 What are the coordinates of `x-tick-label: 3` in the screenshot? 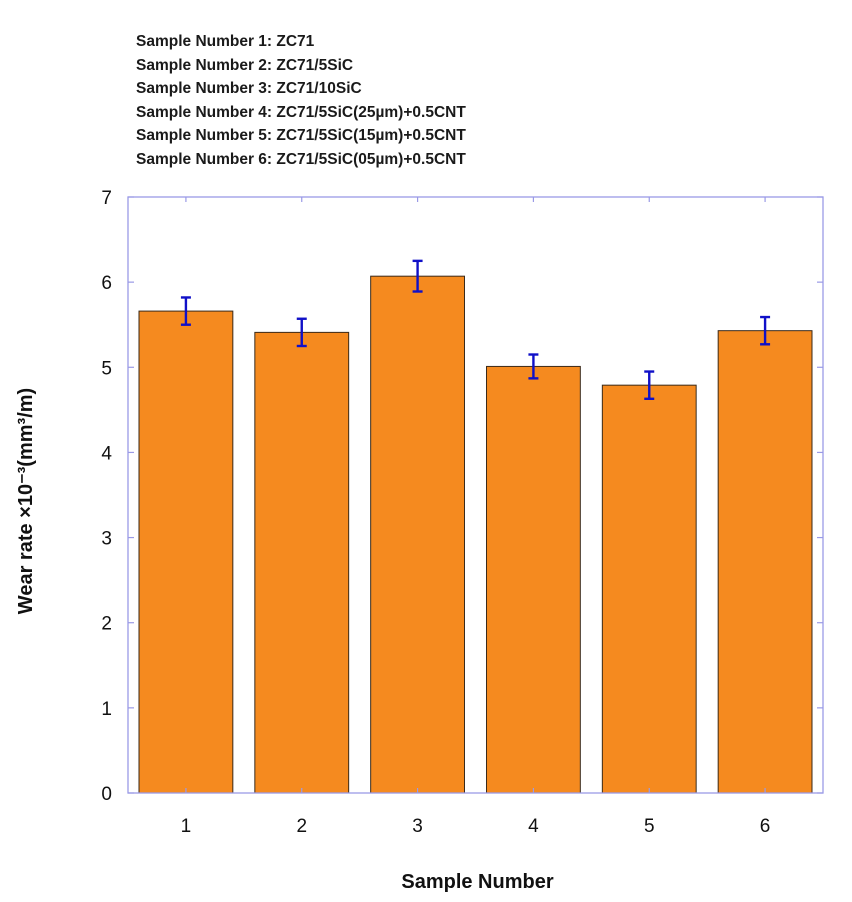 It's located at (417, 826).